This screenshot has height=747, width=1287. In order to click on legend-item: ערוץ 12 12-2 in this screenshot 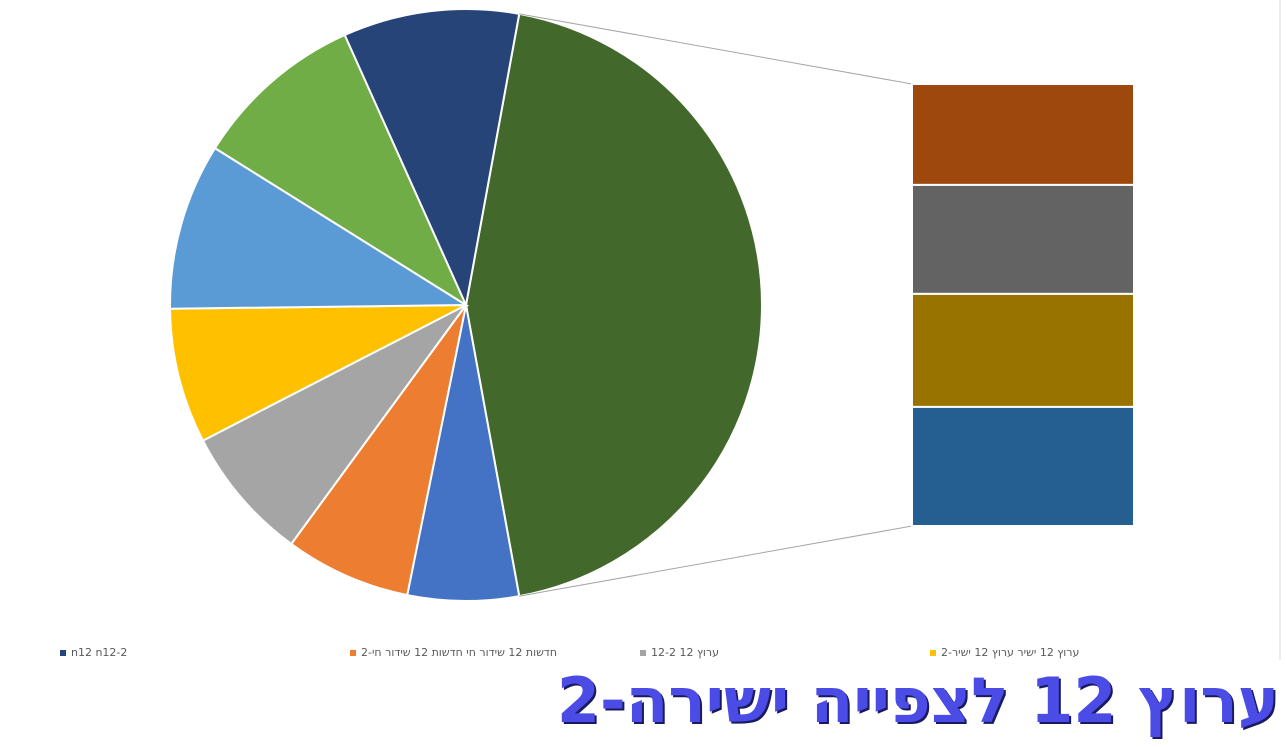, I will do `click(679, 652)`.